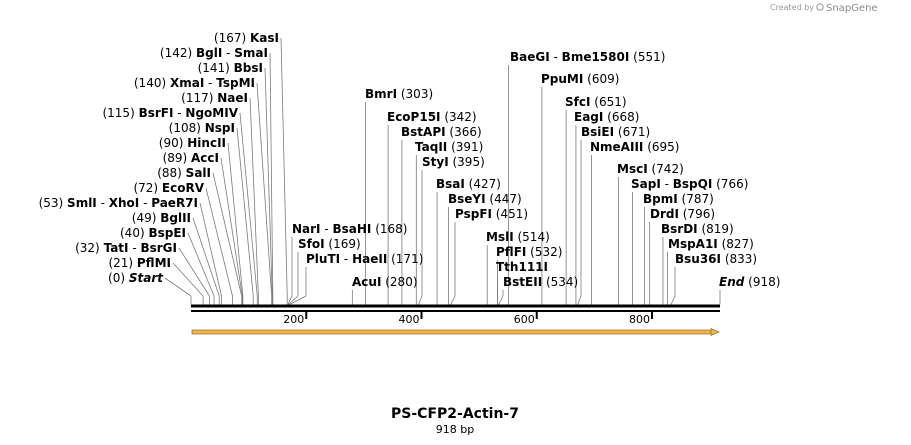 Image resolution: width=911 pixels, height=445 pixels. What do you see at coordinates (730, 184) in the screenshot?
I see `site-position: (766)` at bounding box center [730, 184].